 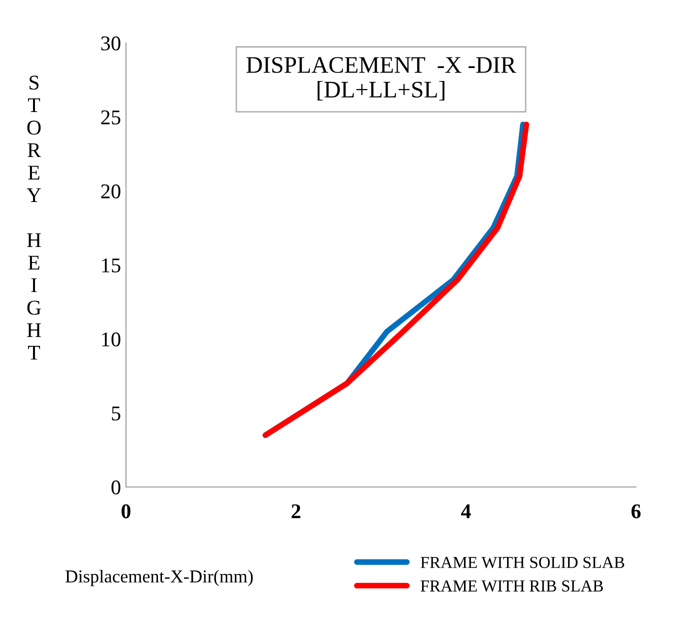 I want to click on x-tick-label: 6, so click(x=636, y=511).